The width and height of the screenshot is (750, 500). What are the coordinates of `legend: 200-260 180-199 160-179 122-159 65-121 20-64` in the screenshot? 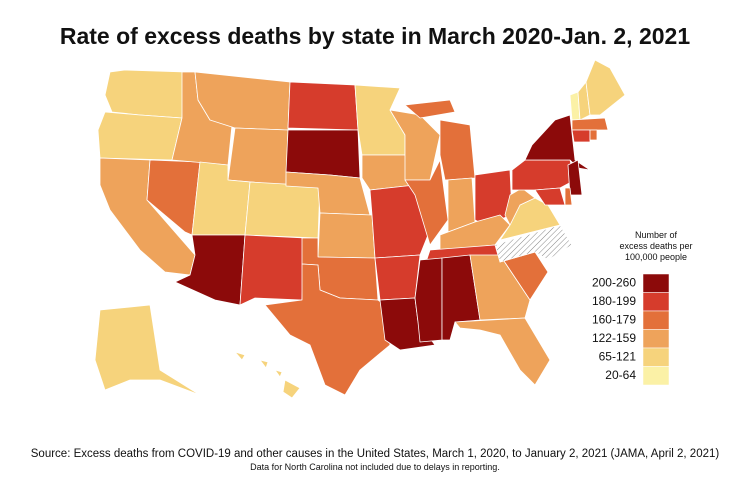 It's located at (631, 329).